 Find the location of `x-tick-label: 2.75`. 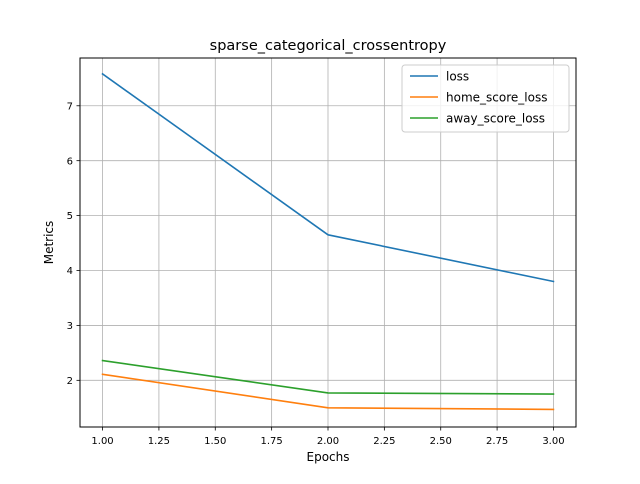

x-tick-label: 2.75 is located at coordinates (497, 441).